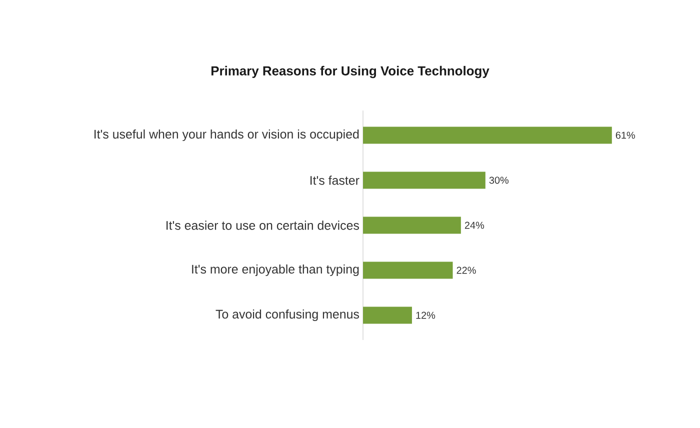 This screenshot has height=428, width=700. Describe the element at coordinates (275, 270) in the screenshot. I see `y-tick-label: It's more enjoyable than typing` at that location.